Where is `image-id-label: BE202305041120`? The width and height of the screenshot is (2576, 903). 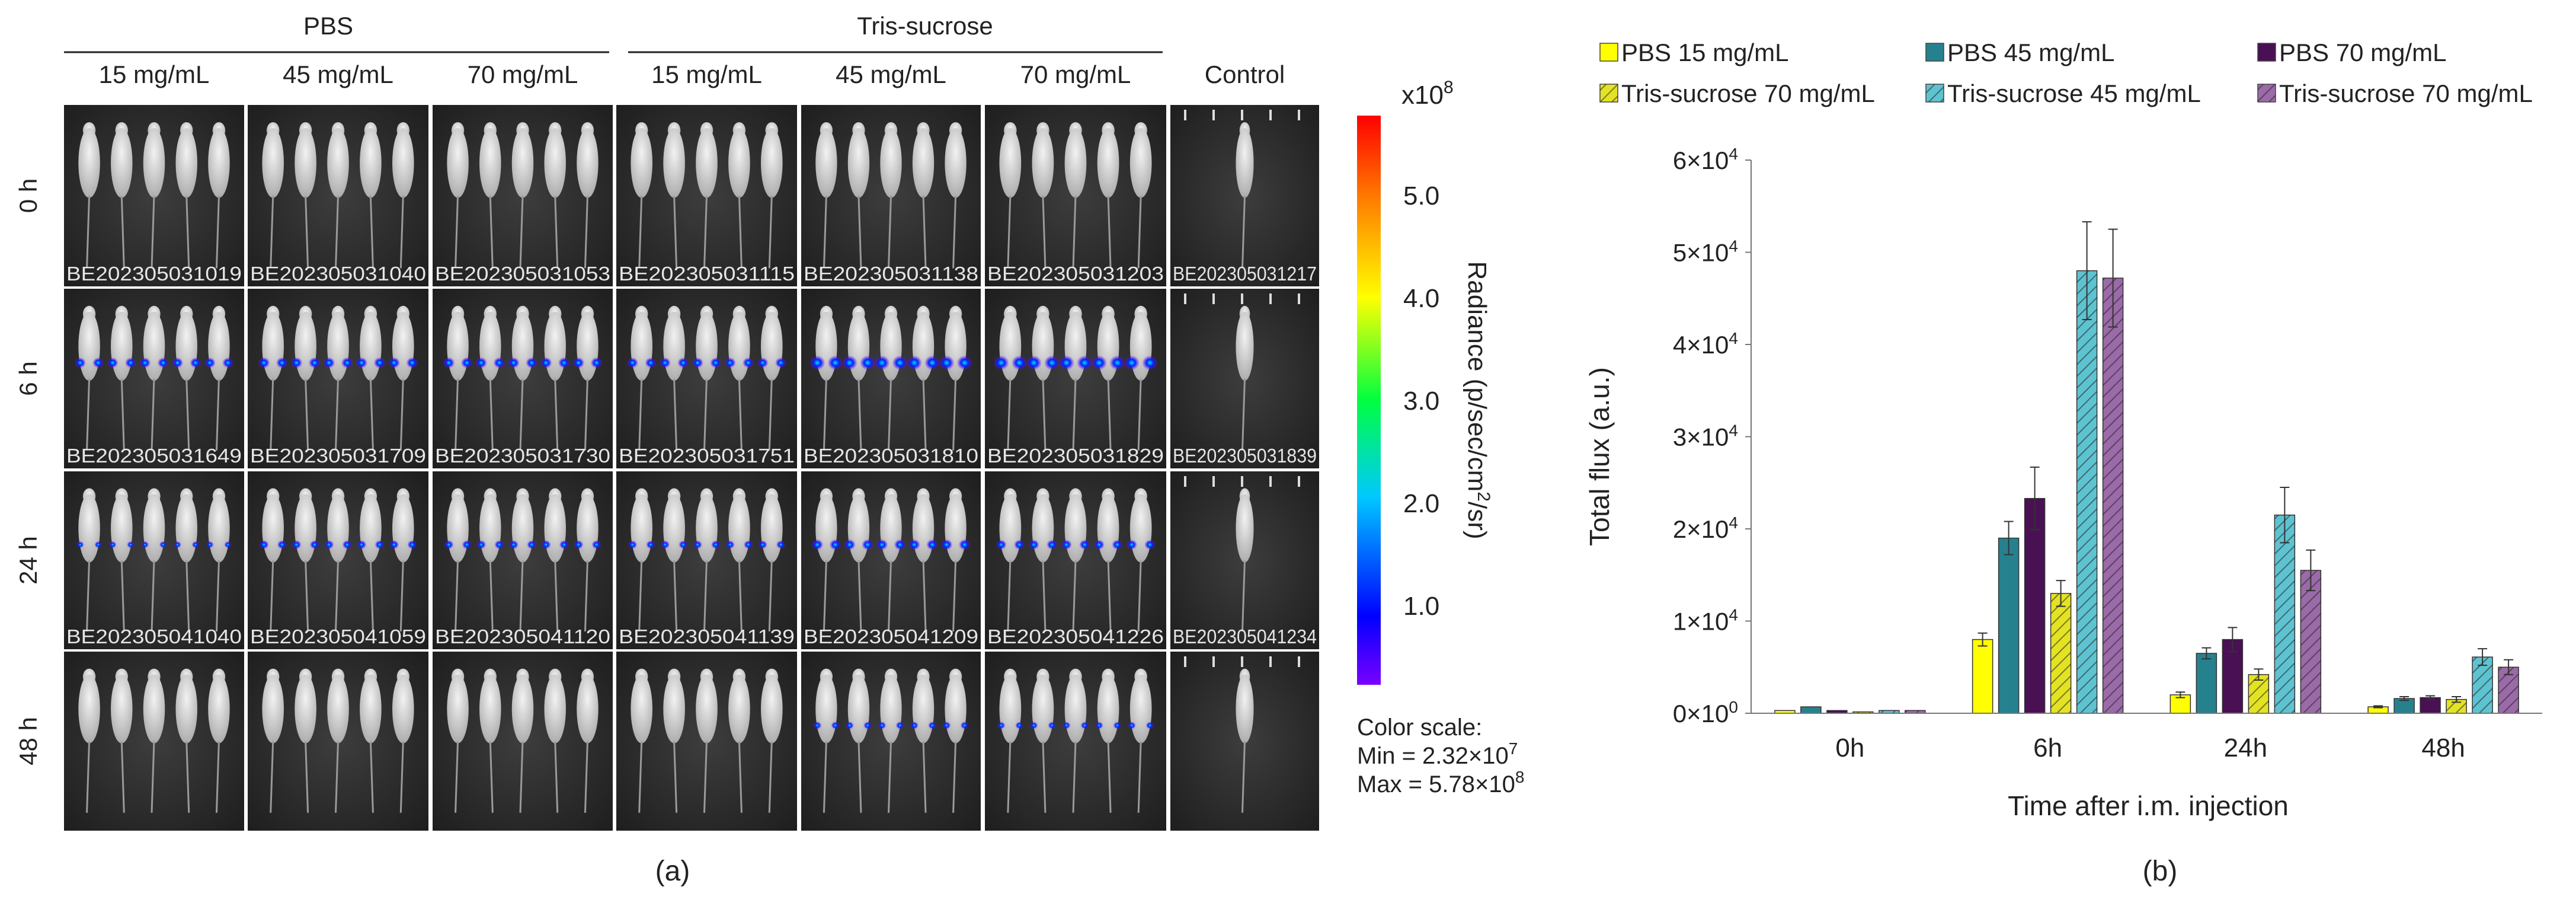 image-id-label: BE202305041120 is located at coordinates (522, 636).